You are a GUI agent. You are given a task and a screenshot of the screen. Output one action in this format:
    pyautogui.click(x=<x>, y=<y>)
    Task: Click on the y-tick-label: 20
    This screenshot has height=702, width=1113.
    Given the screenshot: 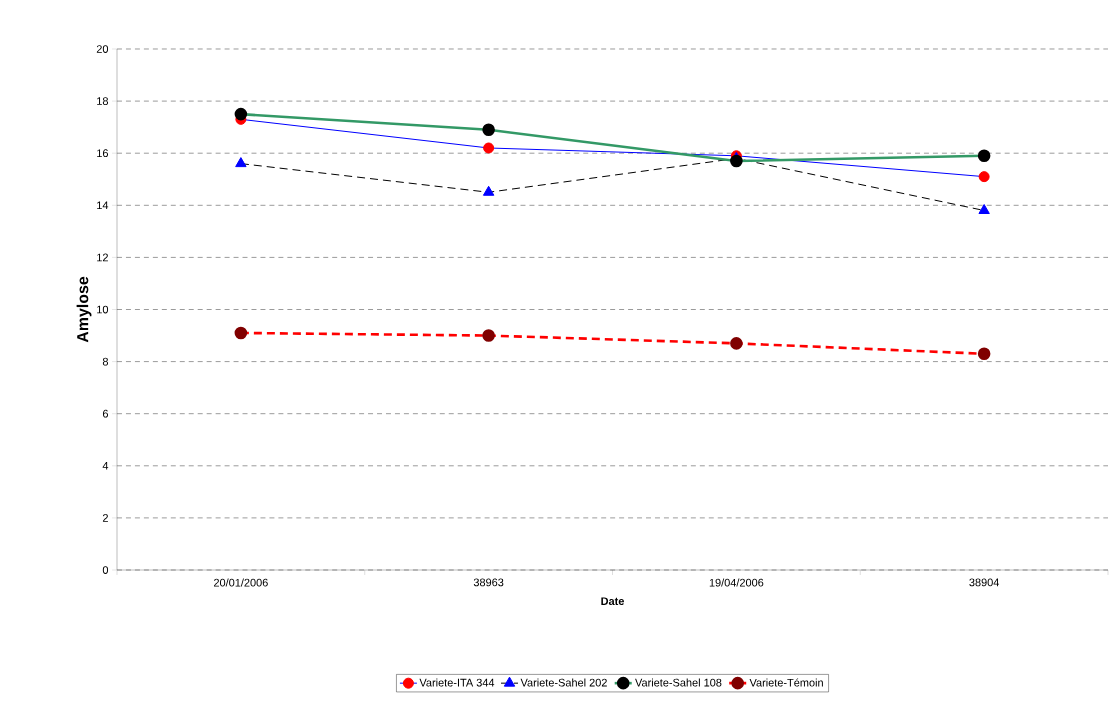 What is the action you would take?
    pyautogui.click(x=102, y=49)
    